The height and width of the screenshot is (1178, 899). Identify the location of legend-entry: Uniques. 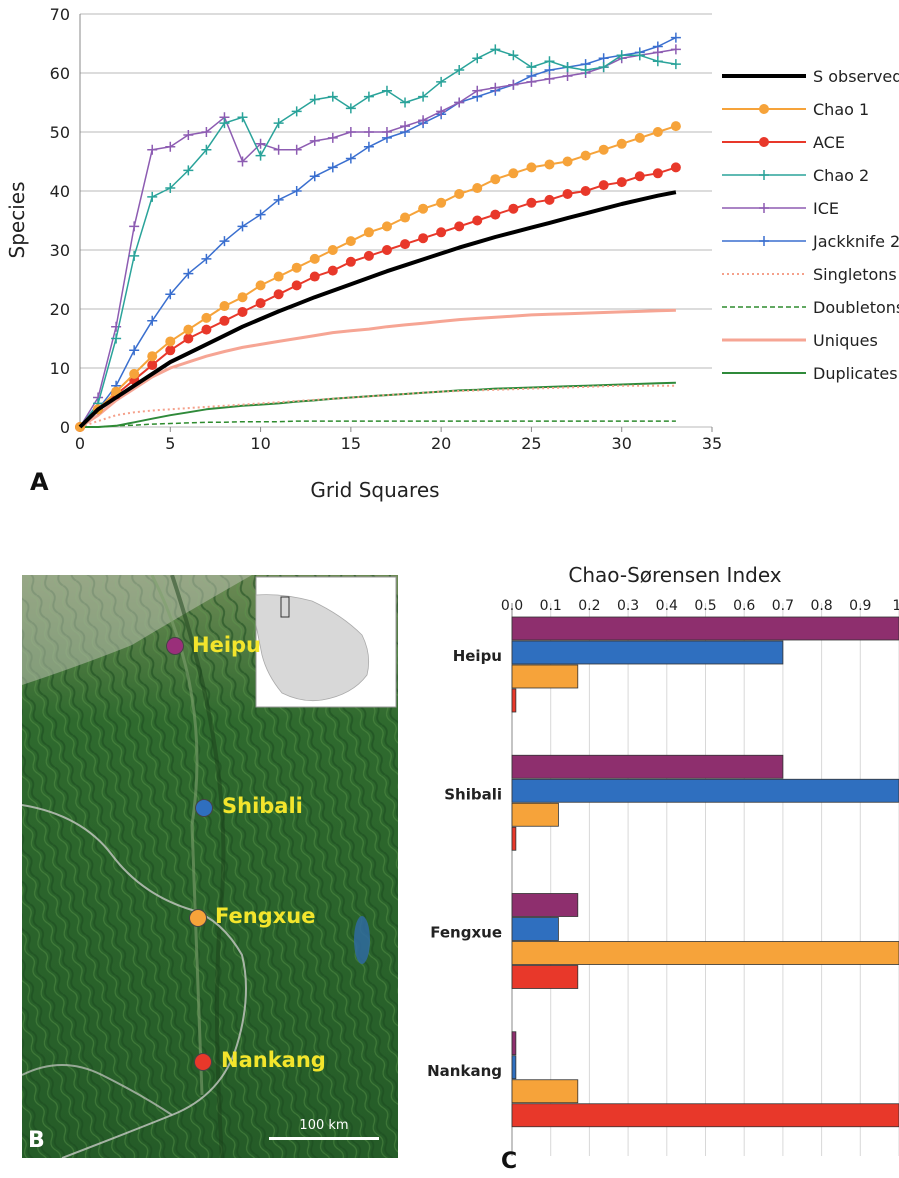
(800, 340).